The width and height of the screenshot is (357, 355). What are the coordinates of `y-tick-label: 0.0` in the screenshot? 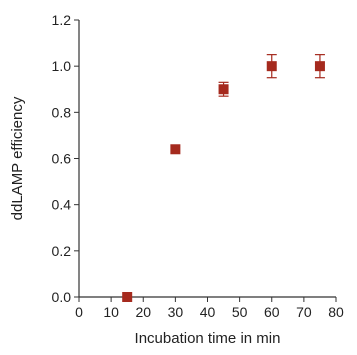 It's located at (62, 297).